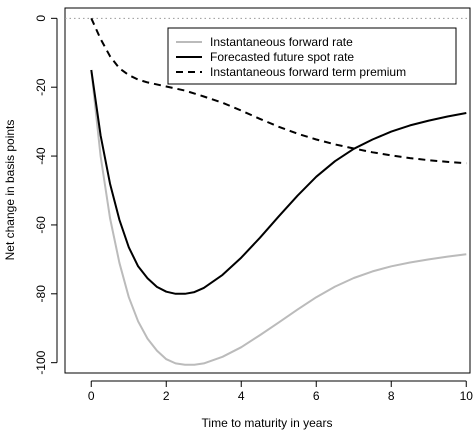  Describe the element at coordinates (41, 87) in the screenshot. I see `y-tick-label: -20` at that location.